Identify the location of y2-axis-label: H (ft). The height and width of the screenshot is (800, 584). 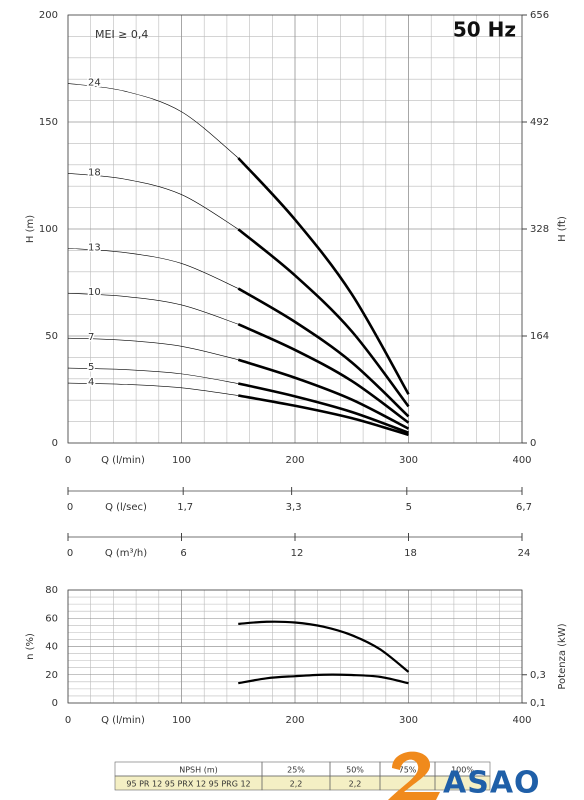
(562, 229).